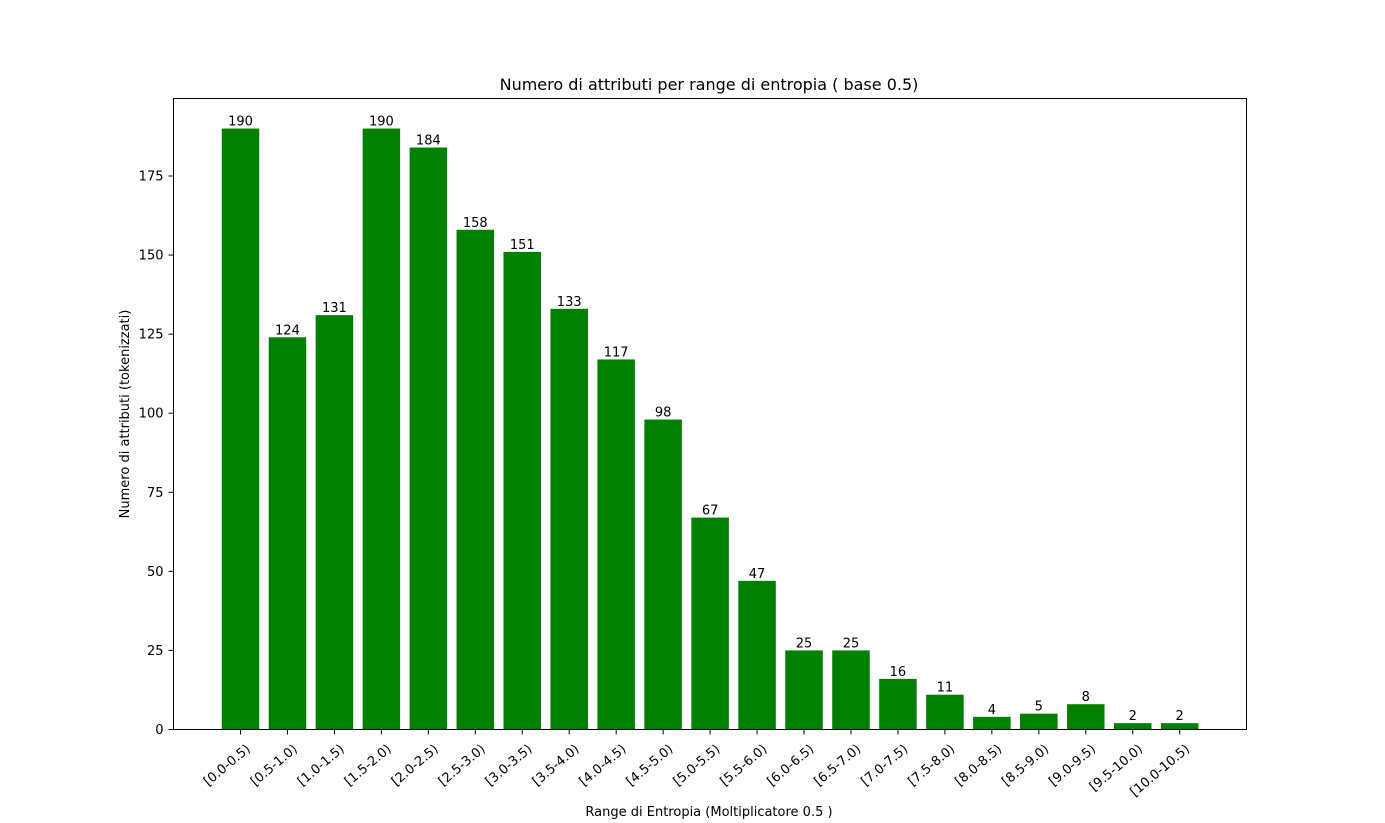 This screenshot has width=1385, height=823. I want to click on x-tick-label: [6.0-6.5), so click(791, 766).